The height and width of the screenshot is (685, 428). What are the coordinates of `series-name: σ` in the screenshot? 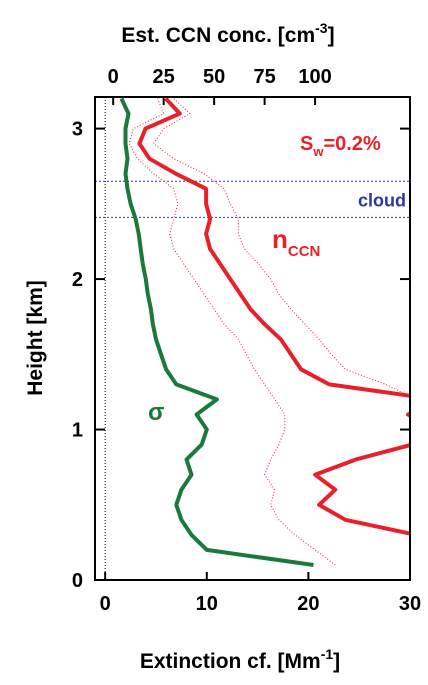 It's located at (156, 412).